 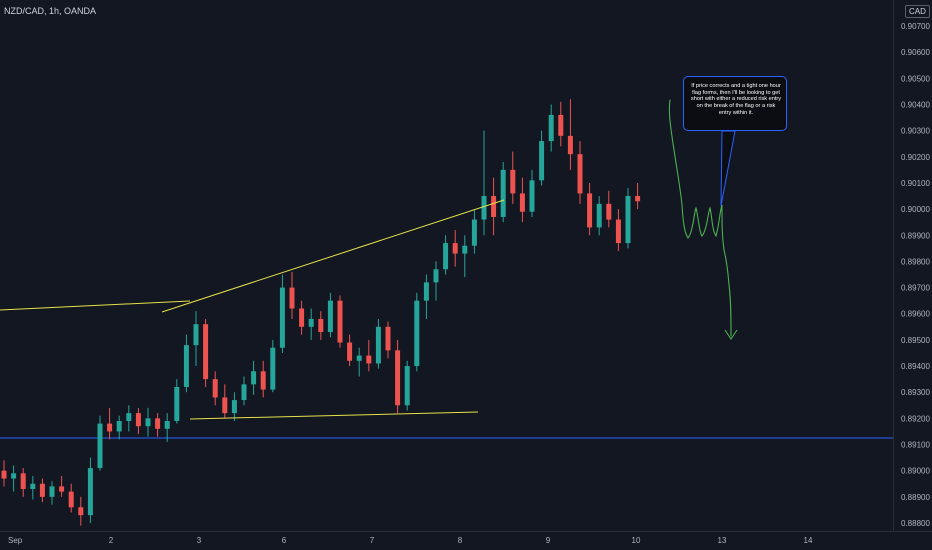 What do you see at coordinates (284, 540) in the screenshot?
I see `time-tick-label: 6` at bounding box center [284, 540].